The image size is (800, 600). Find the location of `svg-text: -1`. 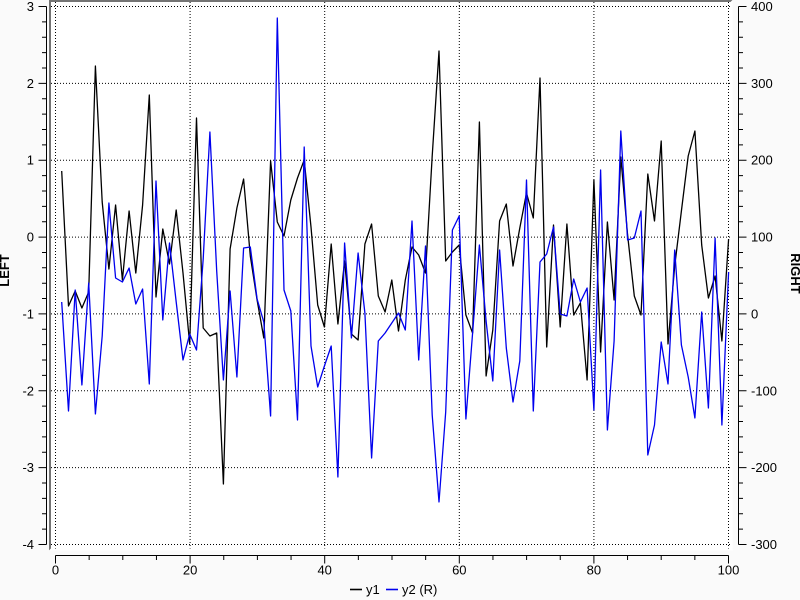

svg-text: -1 is located at coordinates (28, 313).